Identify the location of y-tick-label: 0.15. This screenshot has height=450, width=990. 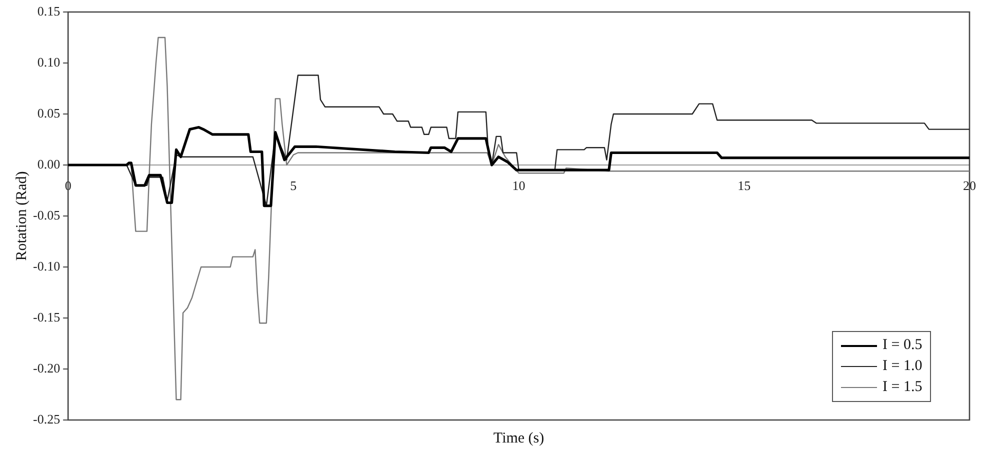
(48, 10).